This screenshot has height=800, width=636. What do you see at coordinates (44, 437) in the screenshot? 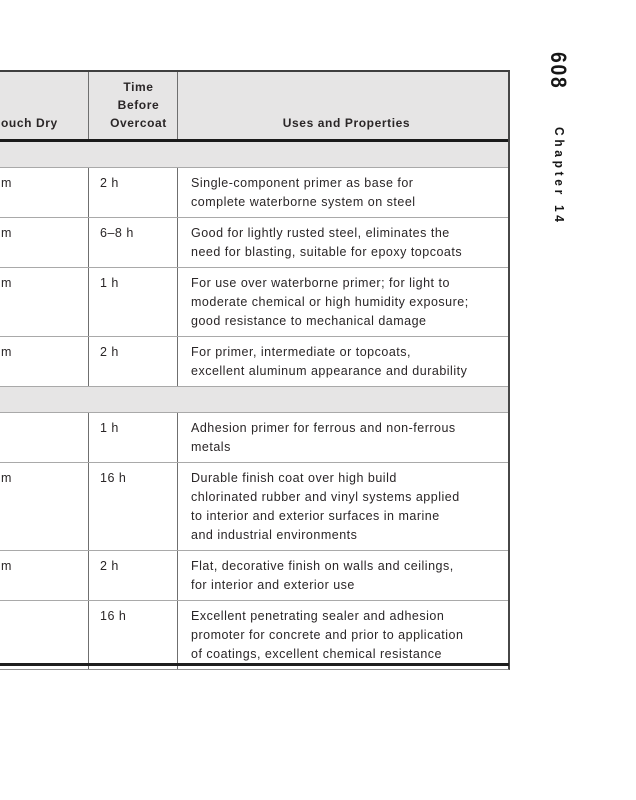
I see `touch-dry-cell: n` at bounding box center [44, 437].